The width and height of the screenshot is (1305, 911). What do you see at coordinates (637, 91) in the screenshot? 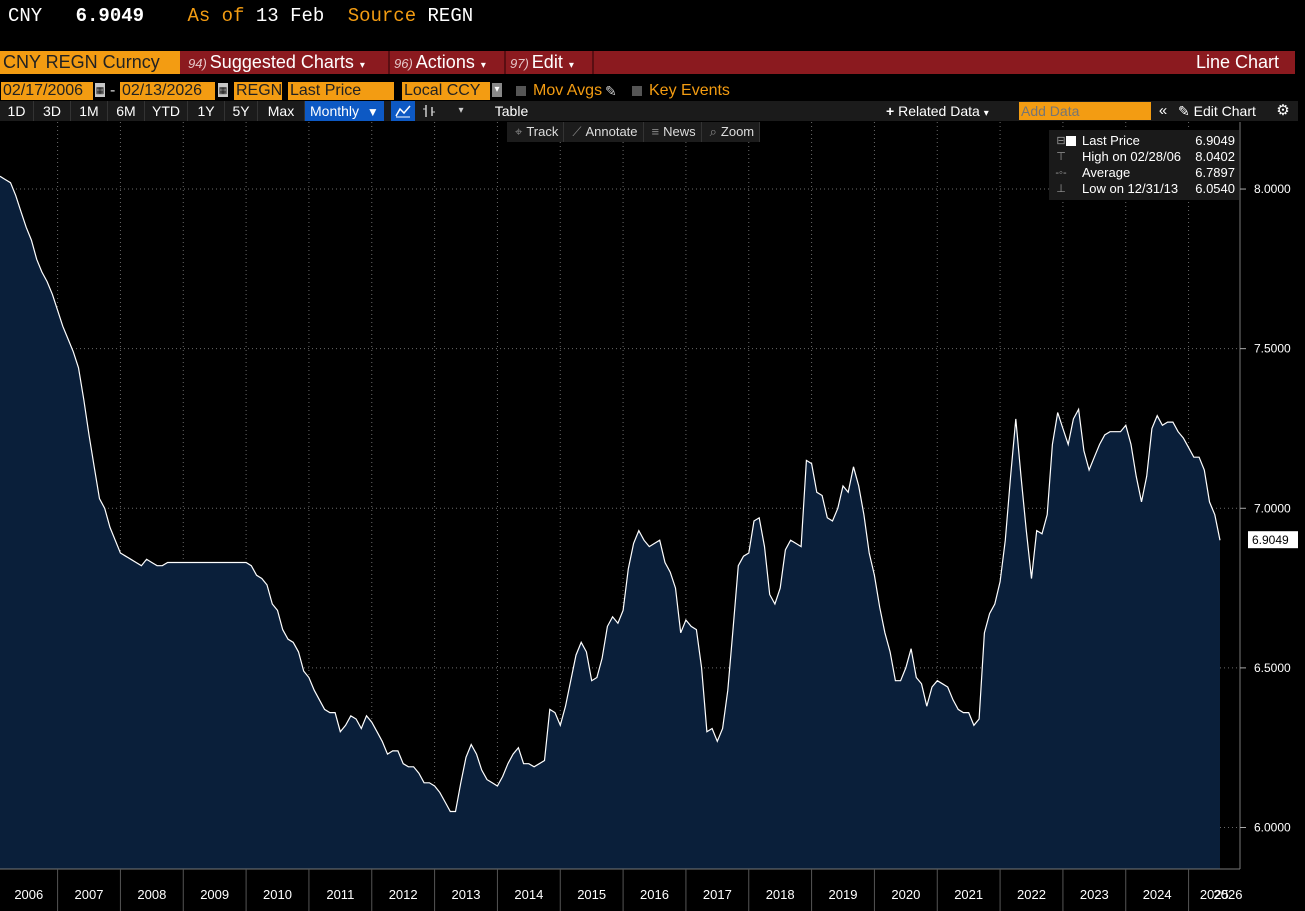
I see `key-events-checkbox` at bounding box center [637, 91].